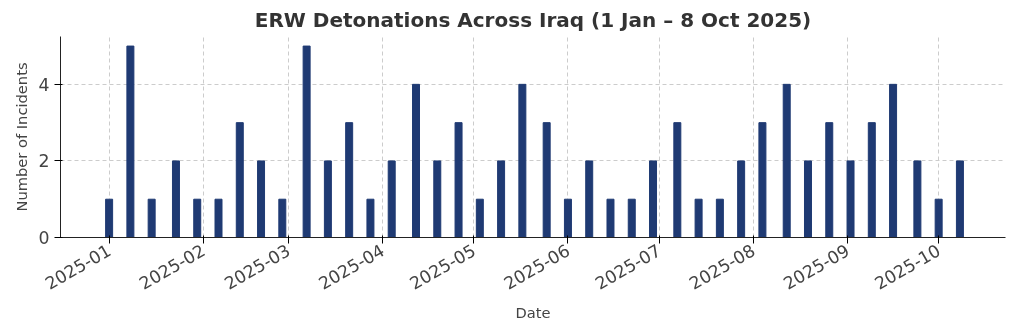 The width and height of the screenshot is (1024, 327). Describe the element at coordinates (22, 137) in the screenshot. I see `y-axis-title: Number of Incidents` at that location.